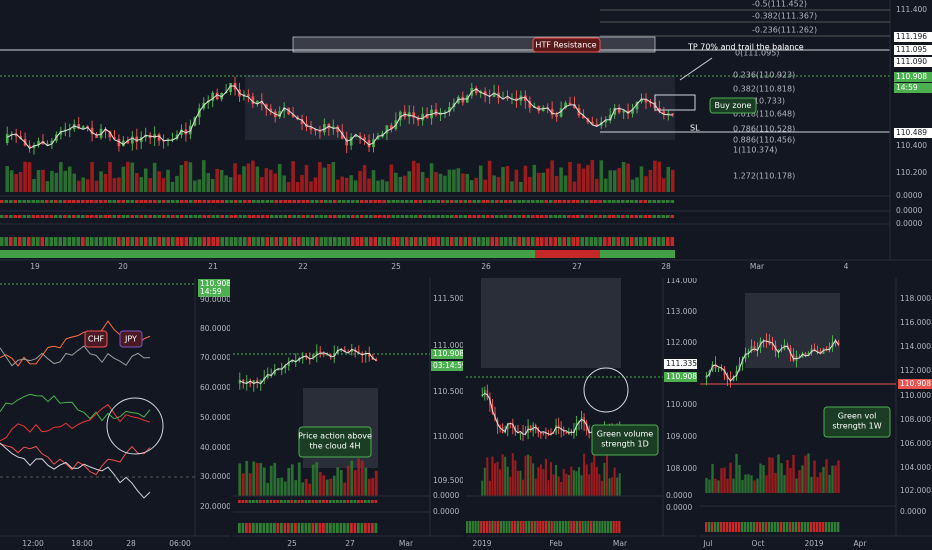  What do you see at coordinates (707, 543) in the screenshot?
I see `time-axis-label: Jul` at bounding box center [707, 543].